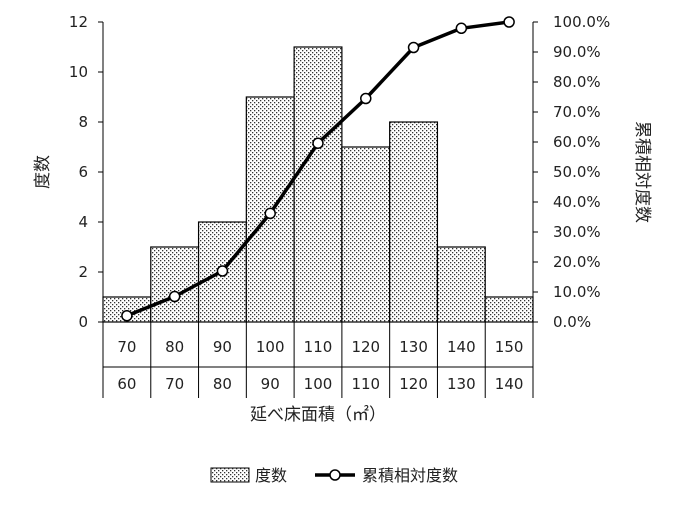 The image size is (675, 508). Describe the element at coordinates (83, 272) in the screenshot. I see `y-tick-label: 2` at that location.